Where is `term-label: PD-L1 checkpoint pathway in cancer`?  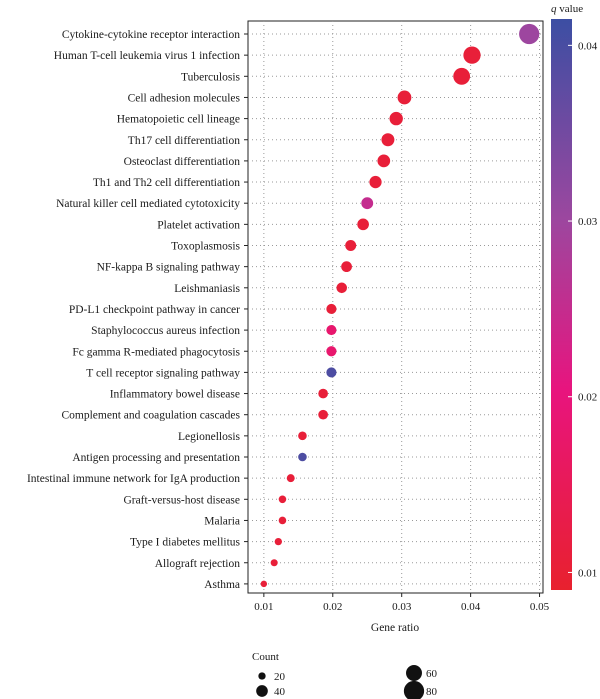
term-label: PD-L1 checkpoint pathway in cancer is located at coordinates (154, 310).